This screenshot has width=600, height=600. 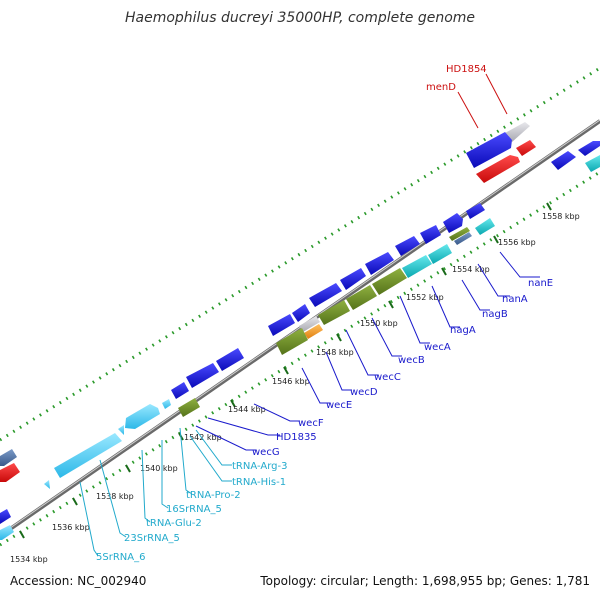 What do you see at coordinates (411, 360) in the screenshot?
I see `gene-label-wecb: wecB` at bounding box center [411, 360].